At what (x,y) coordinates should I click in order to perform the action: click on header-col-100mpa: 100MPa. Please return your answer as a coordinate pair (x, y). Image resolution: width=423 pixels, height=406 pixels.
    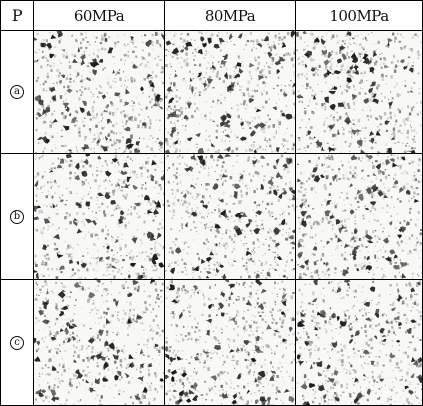
    Looking at the image, I should click on (359, 16).